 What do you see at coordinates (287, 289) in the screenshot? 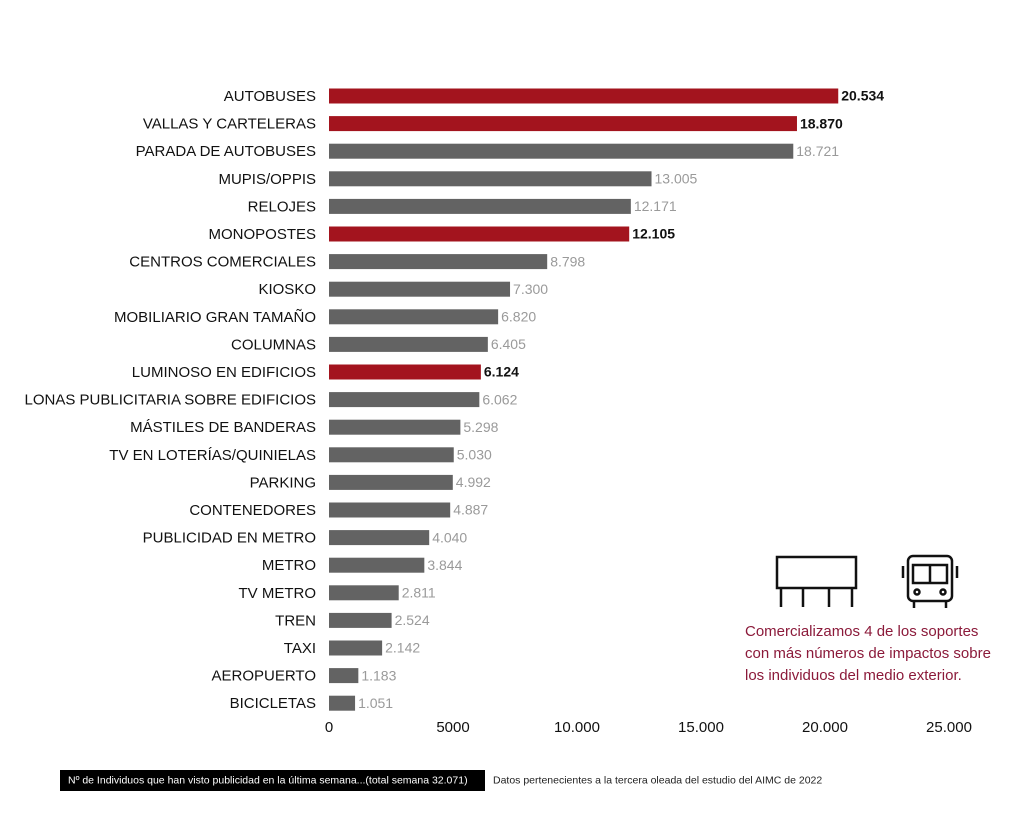
I see `y-tick-label: KIOSKO` at bounding box center [287, 289].